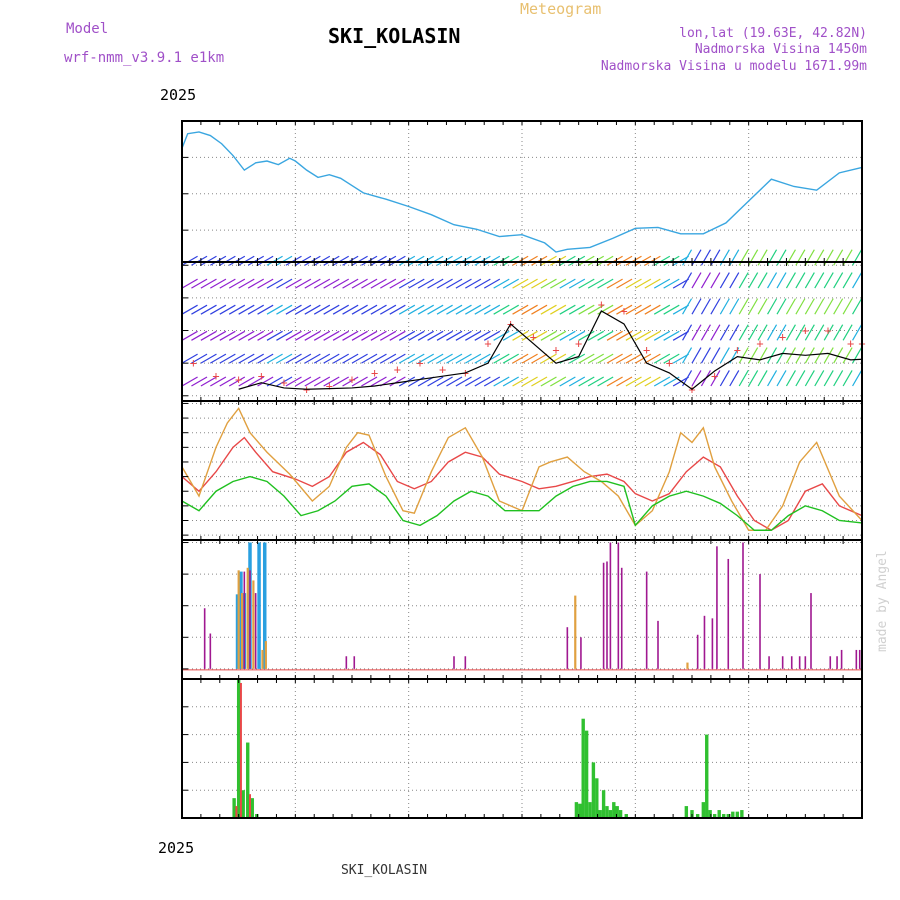  Describe the element at coordinates (781, 49) in the screenshot. I see `elevation-label: Nadmorska Visina 1450m` at that location.